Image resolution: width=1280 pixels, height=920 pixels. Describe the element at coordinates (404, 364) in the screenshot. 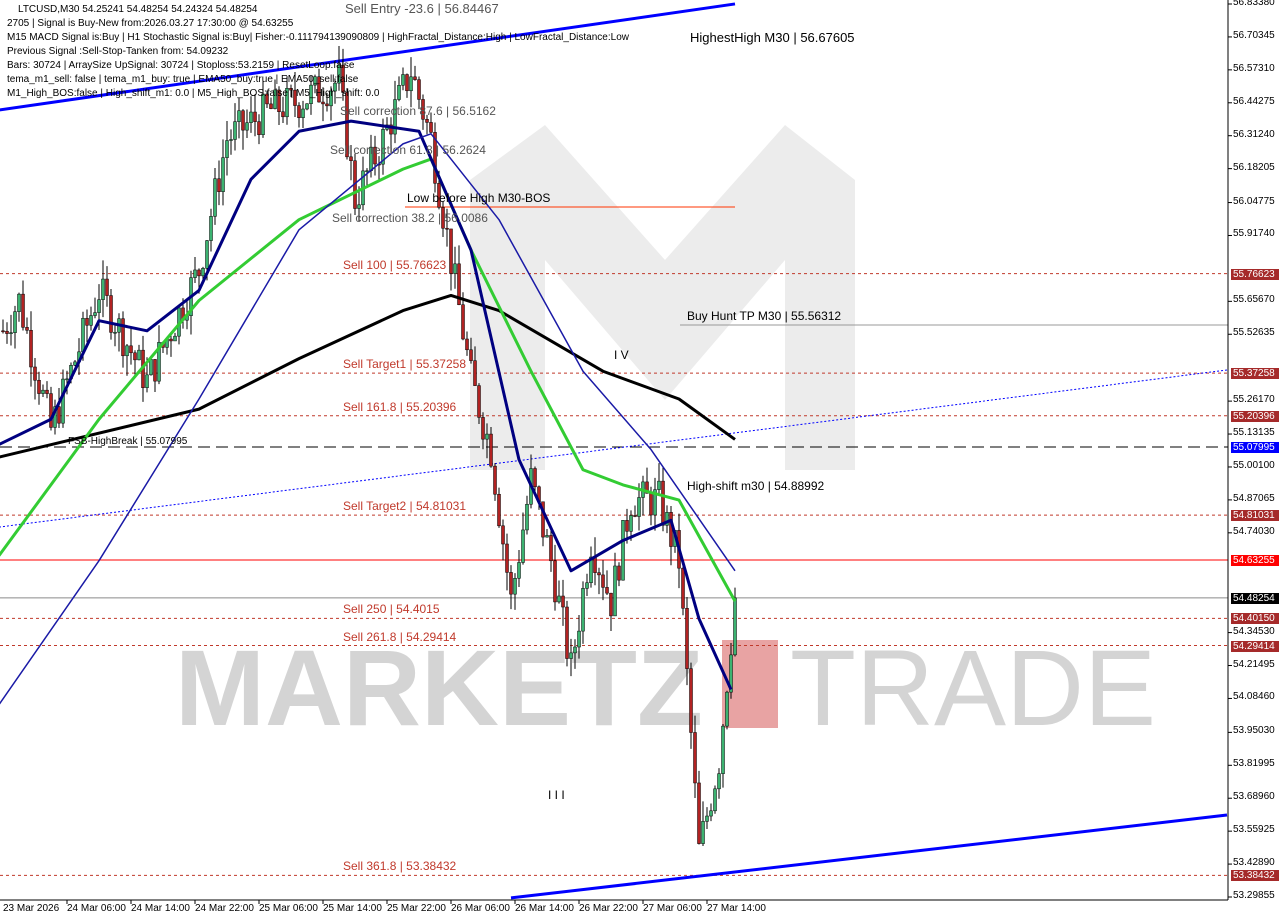

I see `level-label: Sell Target1 | 55.37258` at that location.